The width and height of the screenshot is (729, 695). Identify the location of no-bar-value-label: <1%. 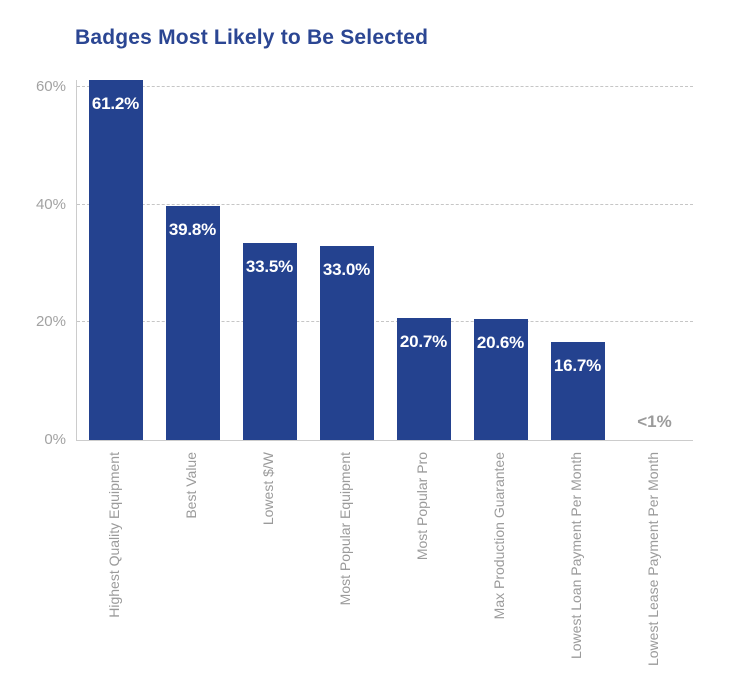
(654, 421).